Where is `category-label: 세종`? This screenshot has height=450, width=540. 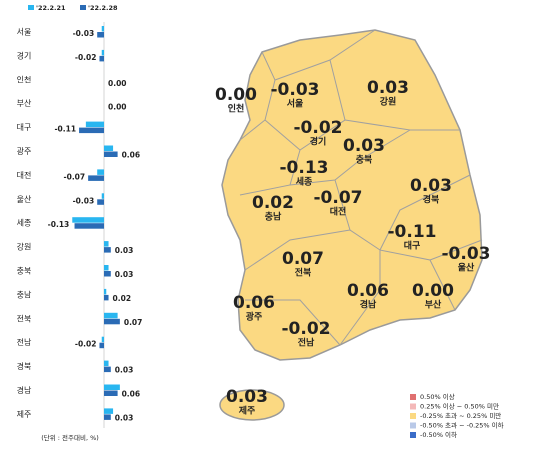
category-label: 세종 is located at coordinates (24, 223).